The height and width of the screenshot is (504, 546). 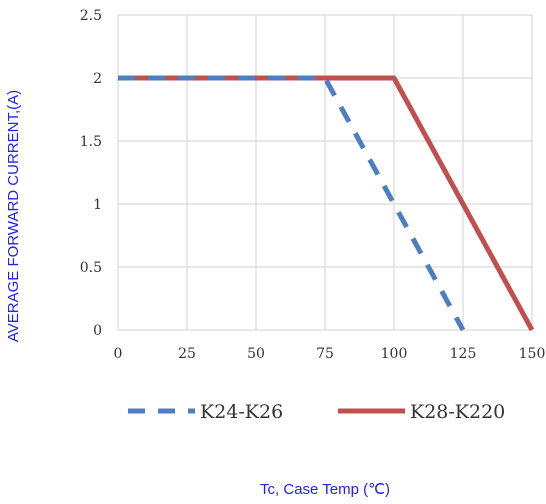 What do you see at coordinates (241, 412) in the screenshot?
I see `legend-label: K24-K26` at bounding box center [241, 412].